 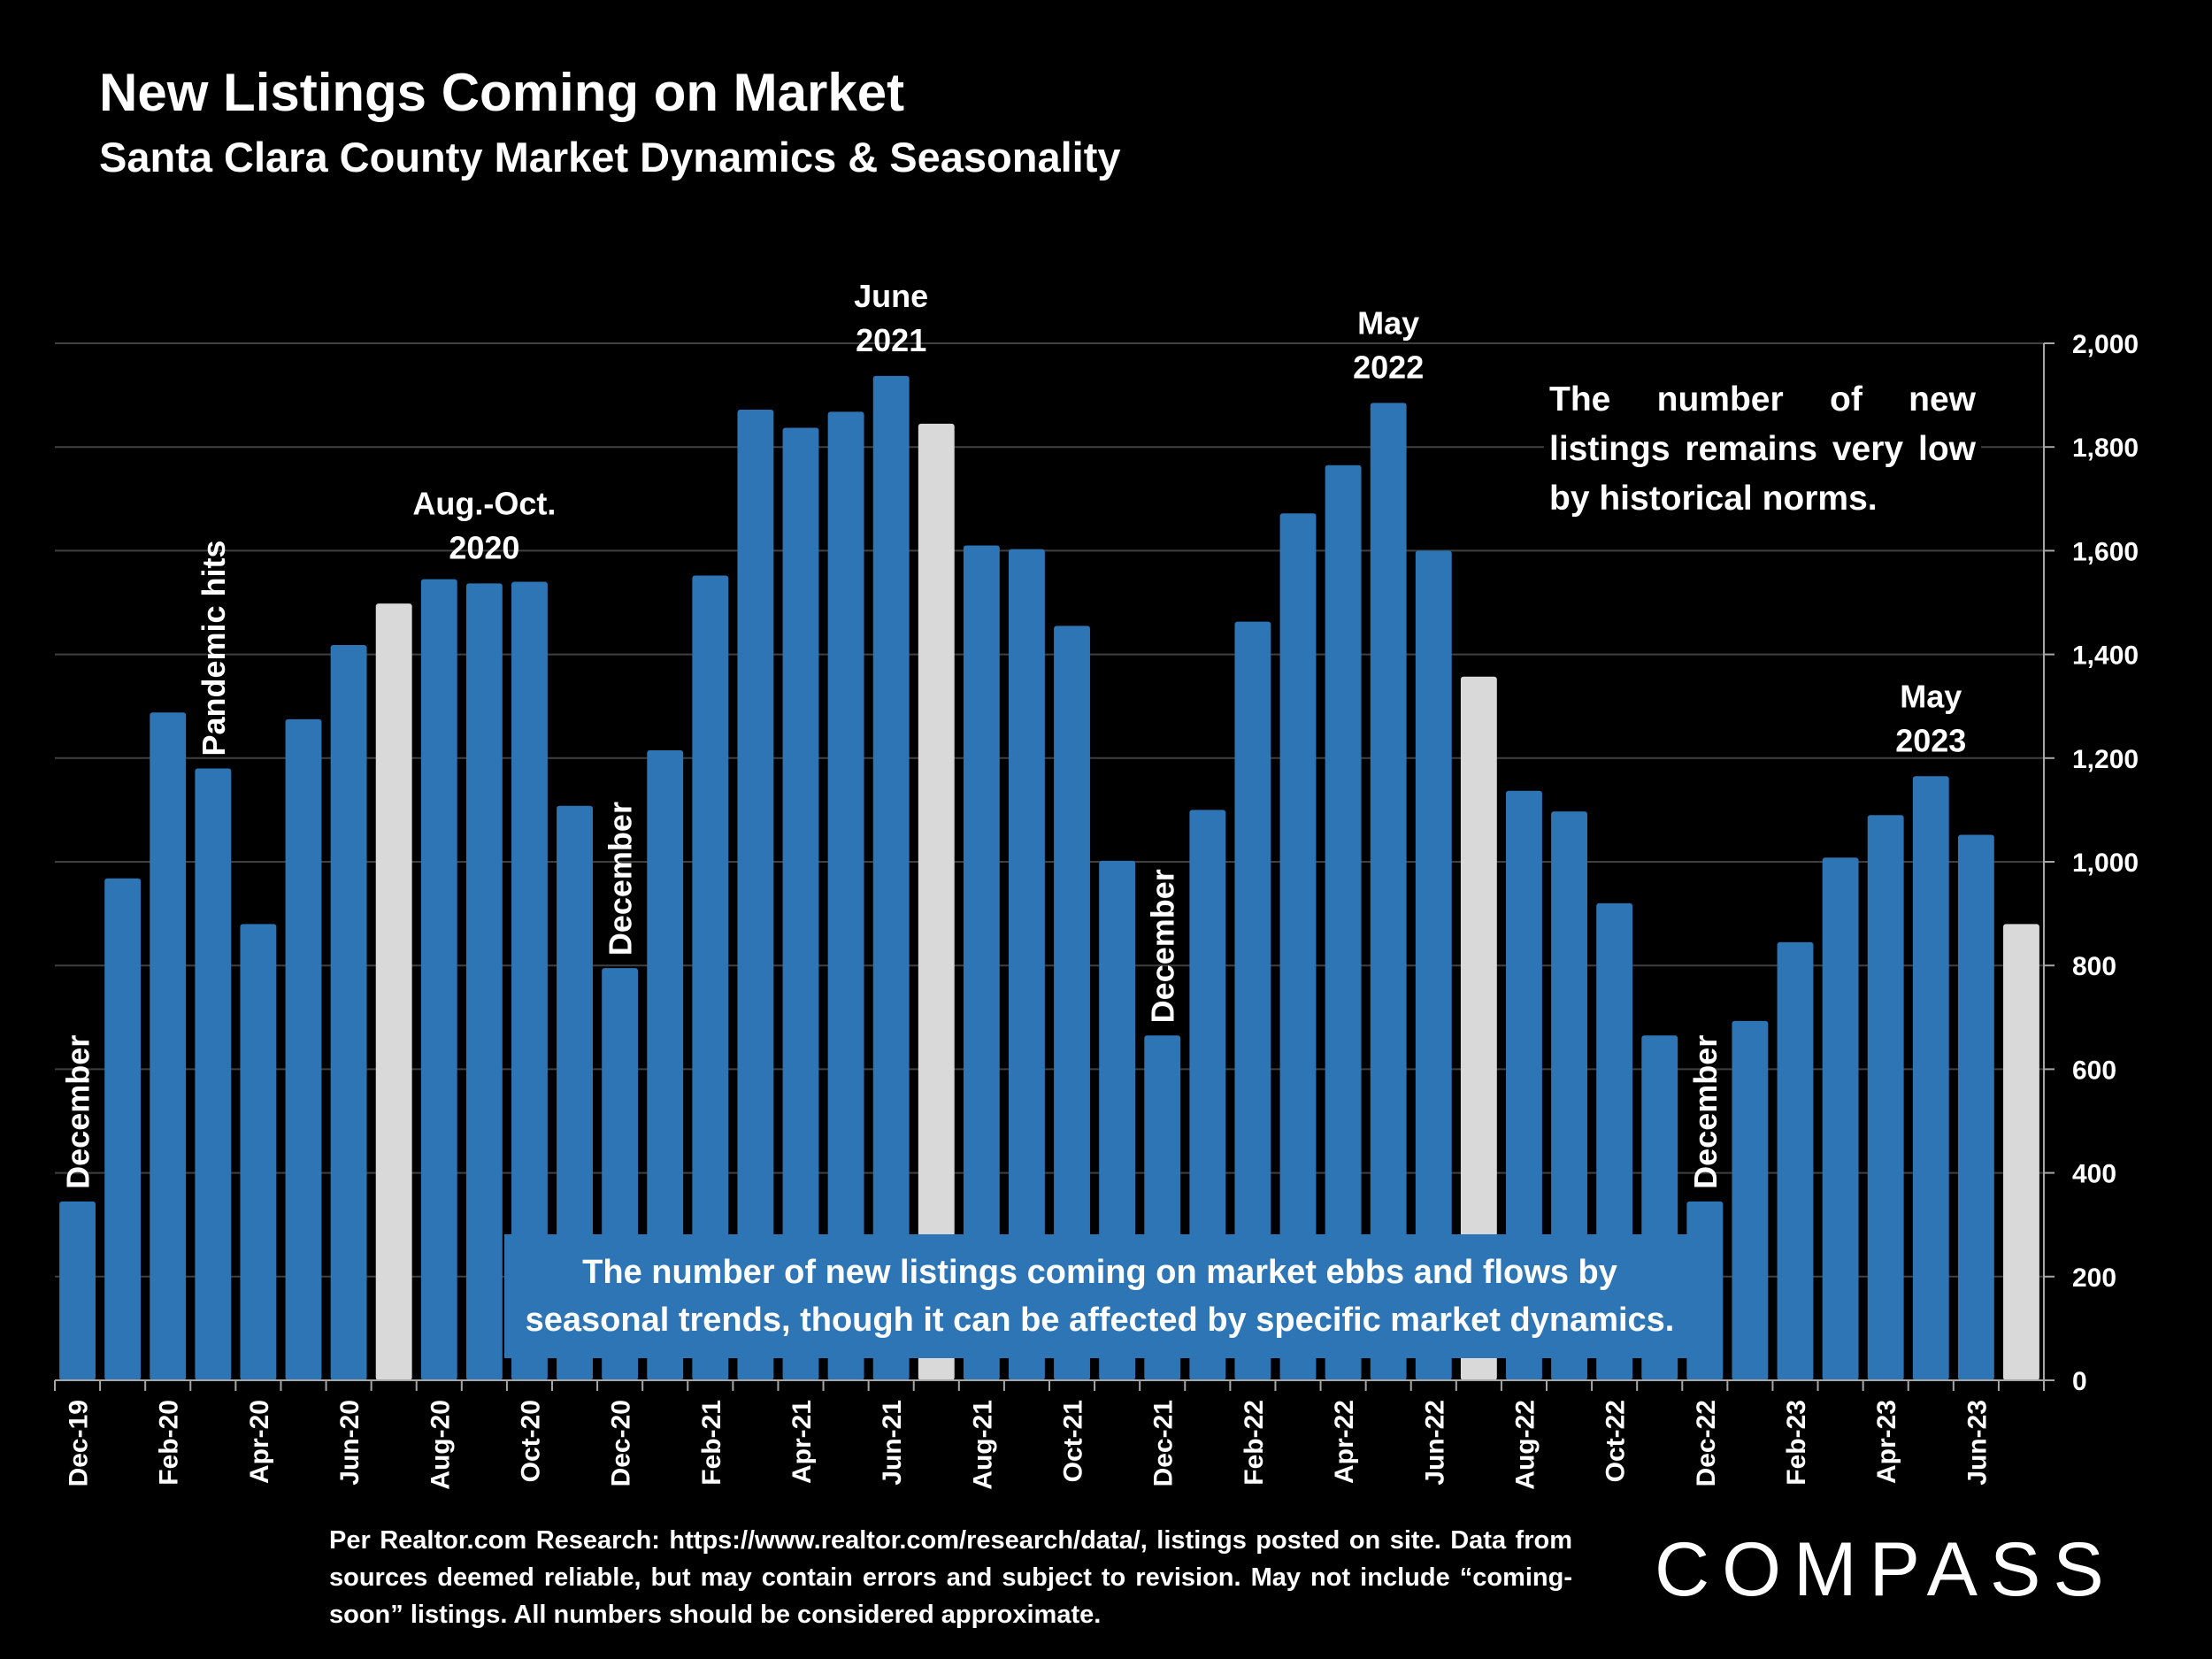 What do you see at coordinates (1345, 1442) in the screenshot?
I see `x-tick-label: Apr-22` at bounding box center [1345, 1442].